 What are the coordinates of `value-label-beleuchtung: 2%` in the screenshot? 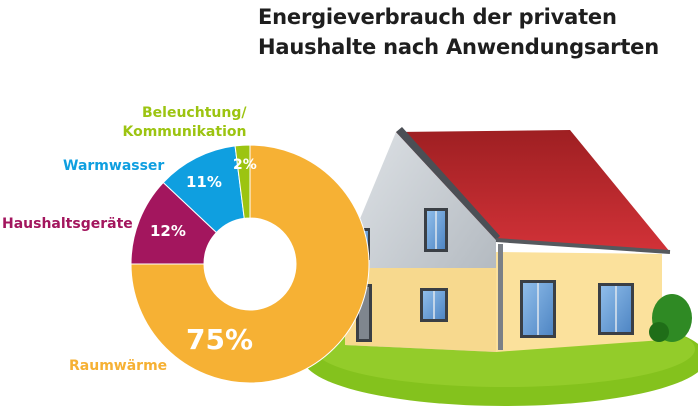 It's located at (245, 165).